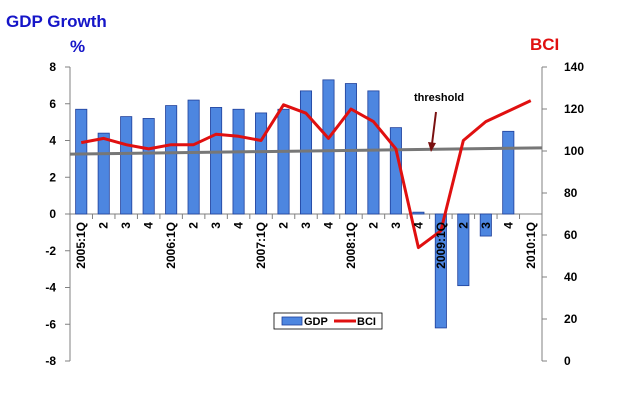  What do you see at coordinates (545, 44) in the screenshot?
I see `right-axis-title: BCI` at bounding box center [545, 44].